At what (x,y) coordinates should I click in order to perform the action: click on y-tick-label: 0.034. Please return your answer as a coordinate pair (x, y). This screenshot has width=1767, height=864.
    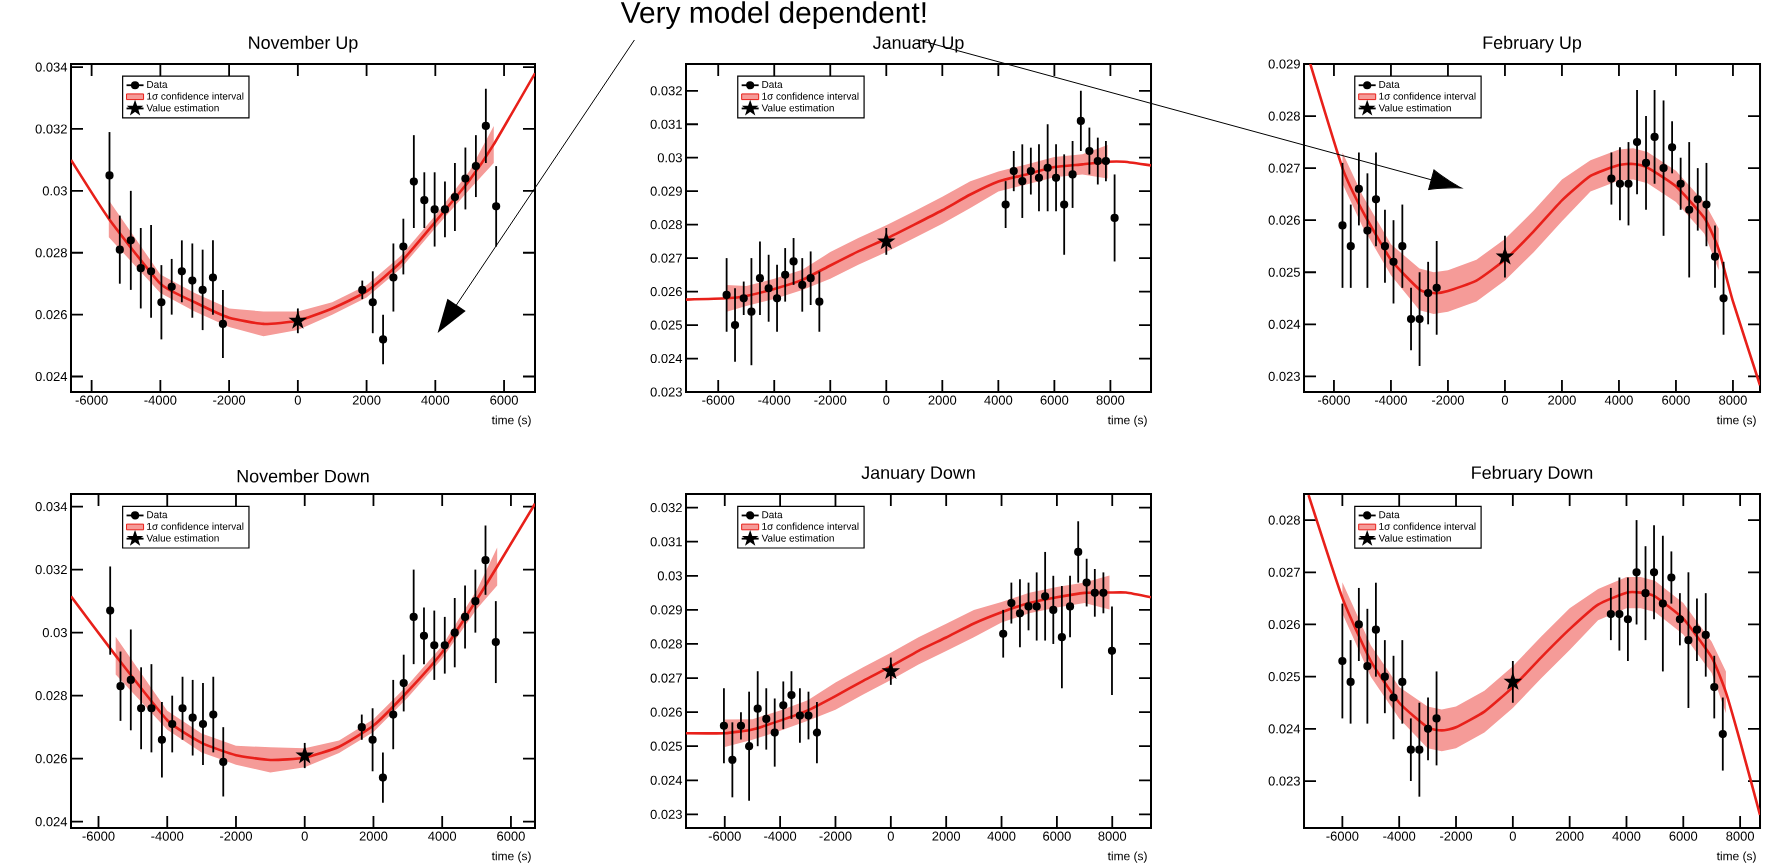
    Looking at the image, I should click on (51, 507).